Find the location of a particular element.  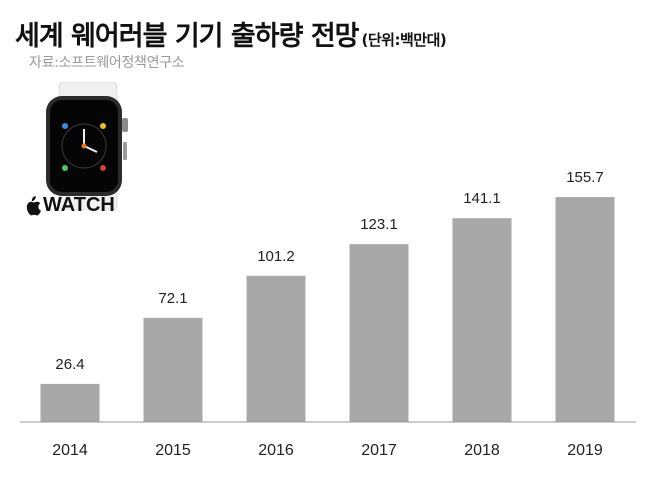

tick-label-2017: 2017 is located at coordinates (379, 450).